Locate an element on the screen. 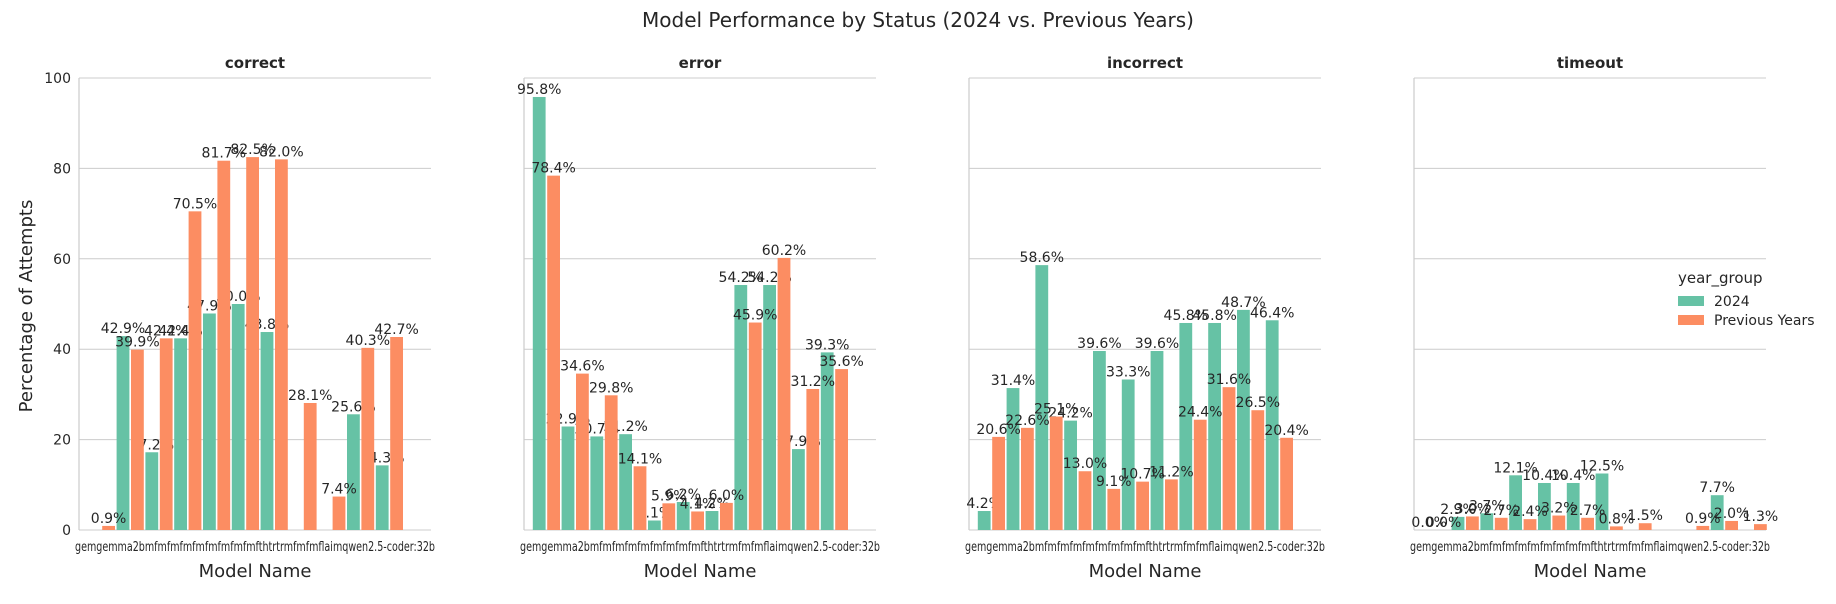  legend-label-2024: 2024 is located at coordinates (1732, 302).